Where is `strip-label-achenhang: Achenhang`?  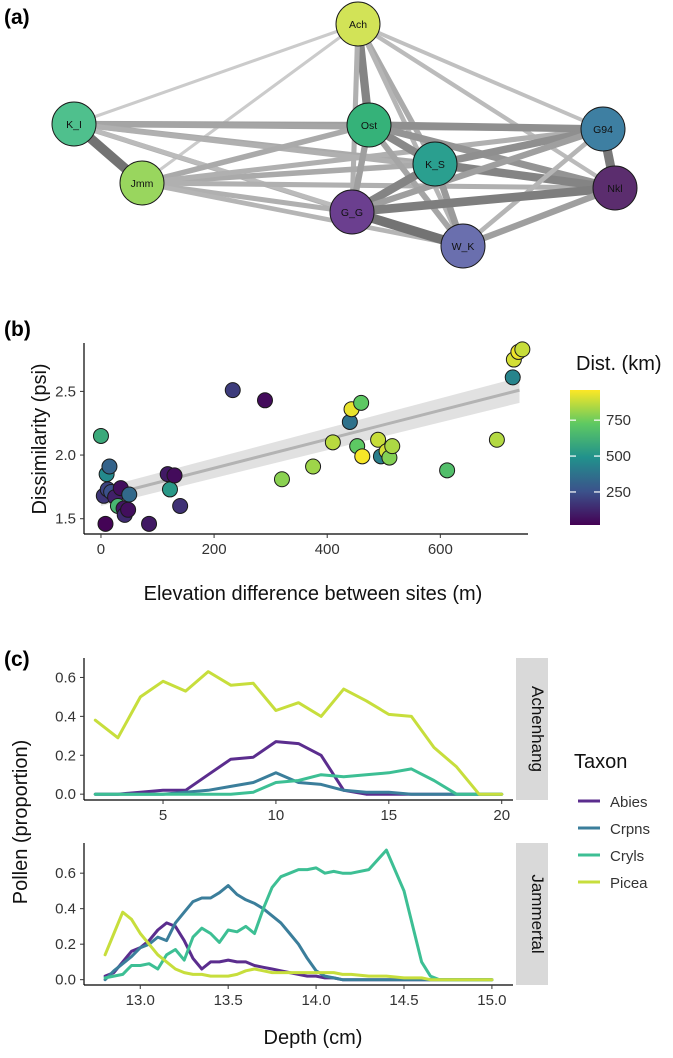 strip-label-achenhang: Achenhang is located at coordinates (537, 729).